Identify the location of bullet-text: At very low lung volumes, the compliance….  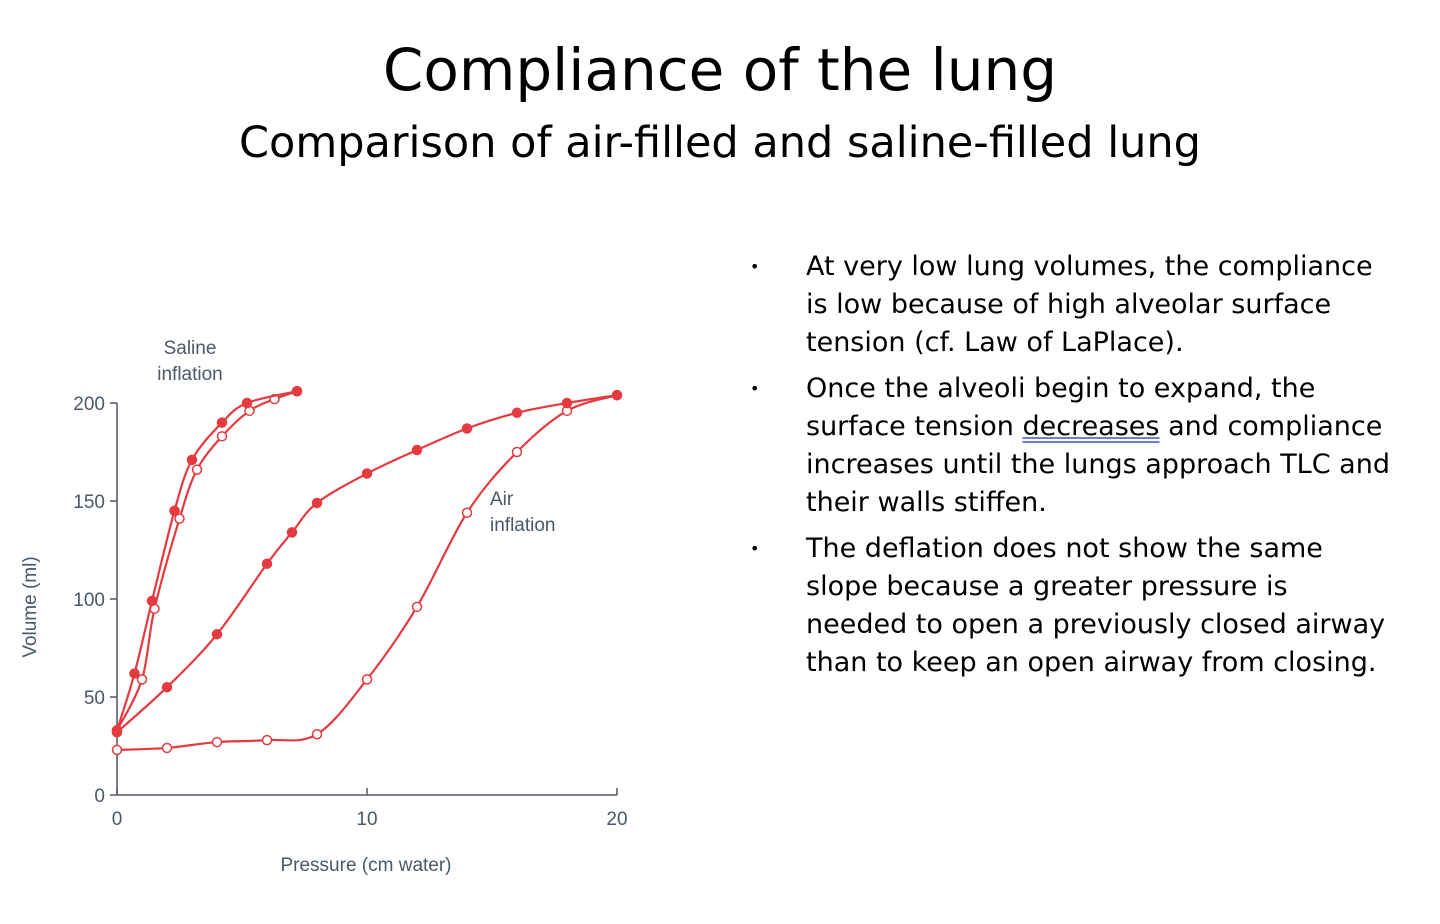
(1089, 304).